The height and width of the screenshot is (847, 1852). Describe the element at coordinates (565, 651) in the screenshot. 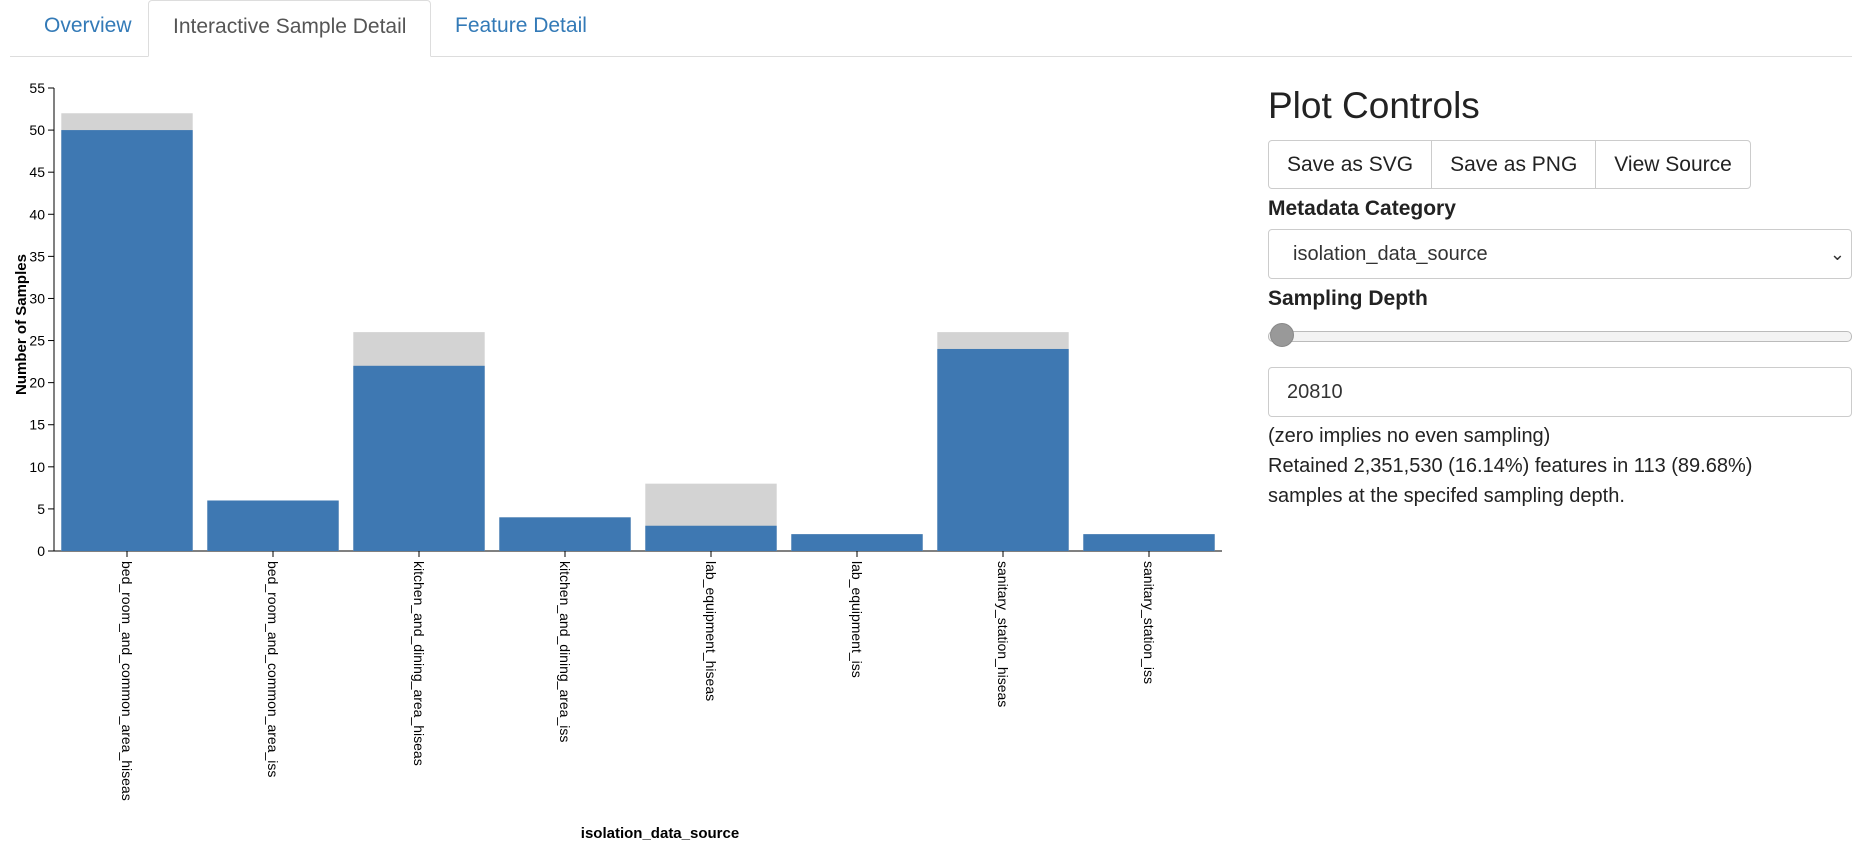

I see `x-tick-label: kitchen_and_dining_area_iss` at that location.